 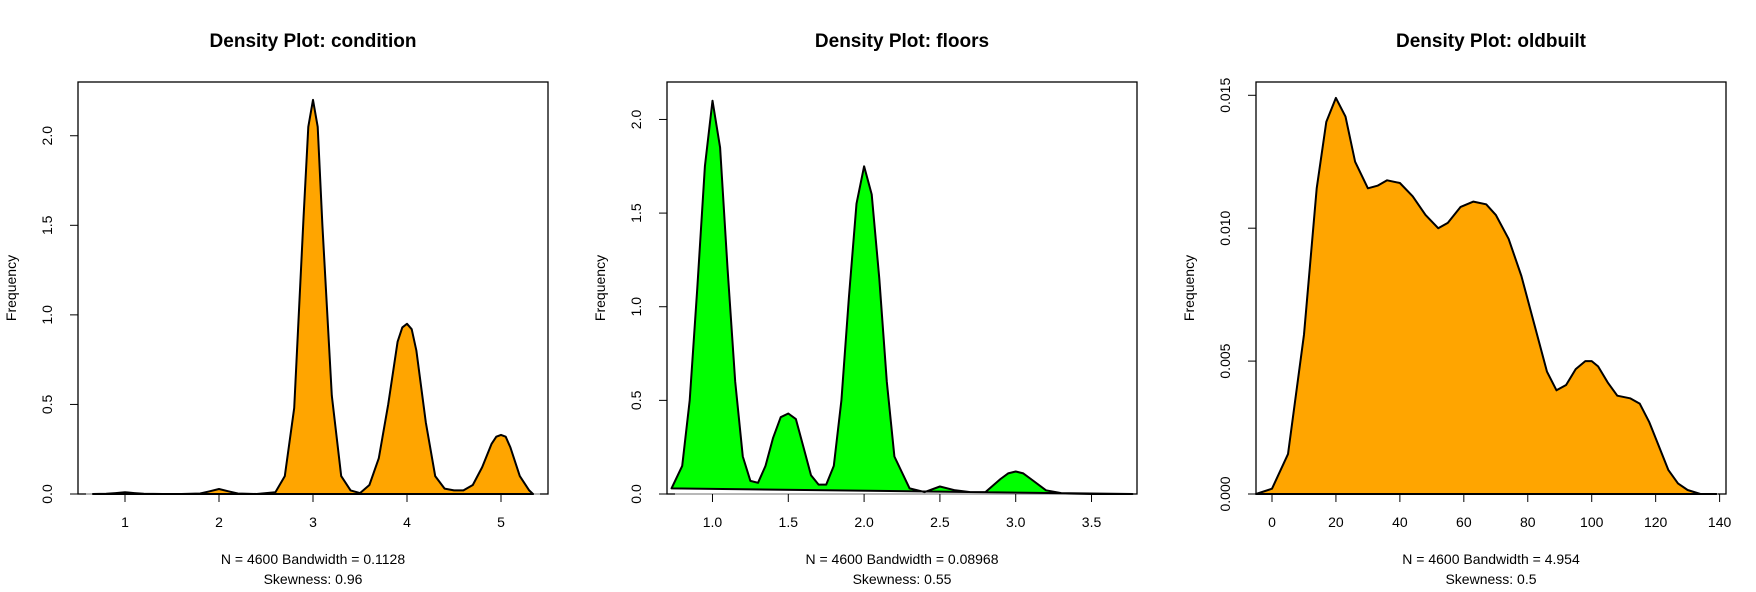 What do you see at coordinates (864, 522) in the screenshot?
I see `x-tick-label: 2.0` at bounding box center [864, 522].